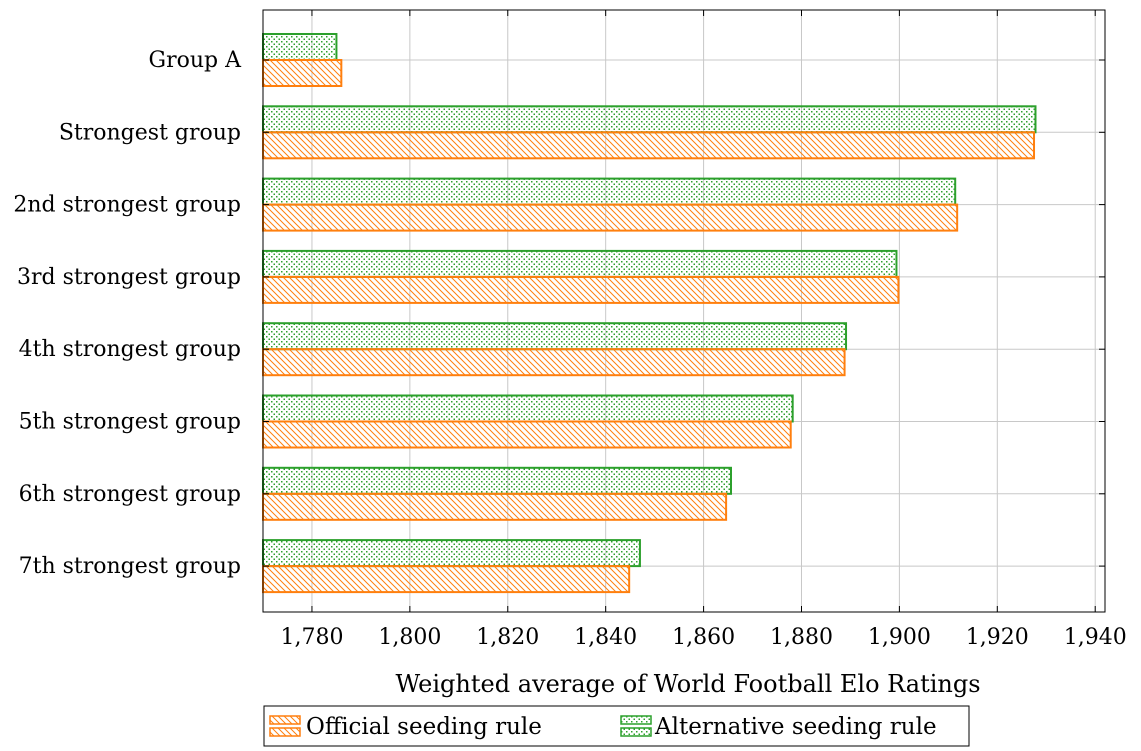  I want to click on category-label: 6th strongest group, so click(130, 494).